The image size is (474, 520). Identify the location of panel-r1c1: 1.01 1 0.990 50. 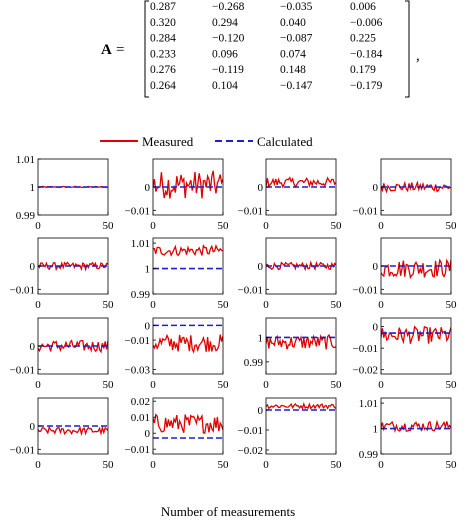
(65, 193).